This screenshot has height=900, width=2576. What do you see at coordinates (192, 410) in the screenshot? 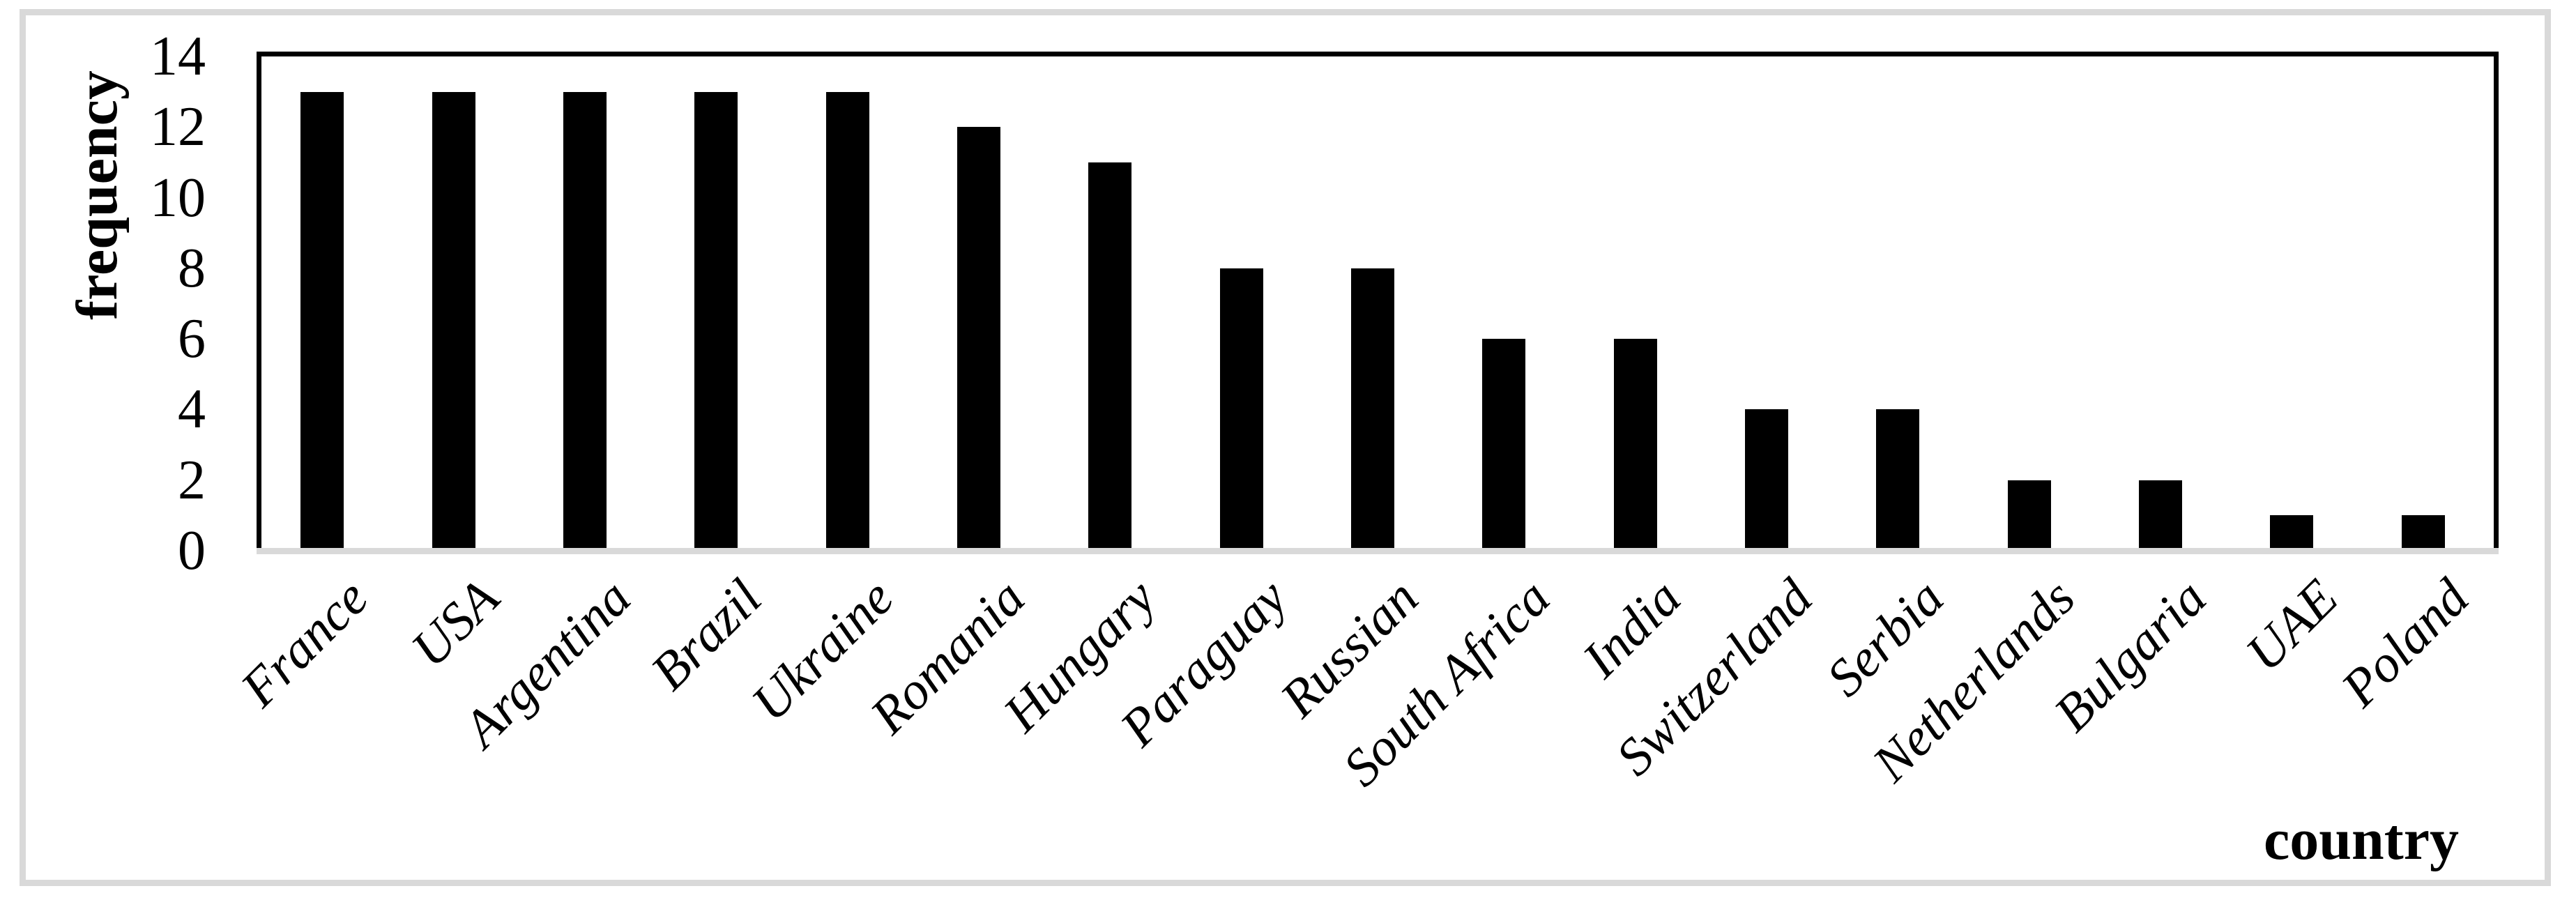
I see `y-tick-label-4: 4` at bounding box center [192, 410].